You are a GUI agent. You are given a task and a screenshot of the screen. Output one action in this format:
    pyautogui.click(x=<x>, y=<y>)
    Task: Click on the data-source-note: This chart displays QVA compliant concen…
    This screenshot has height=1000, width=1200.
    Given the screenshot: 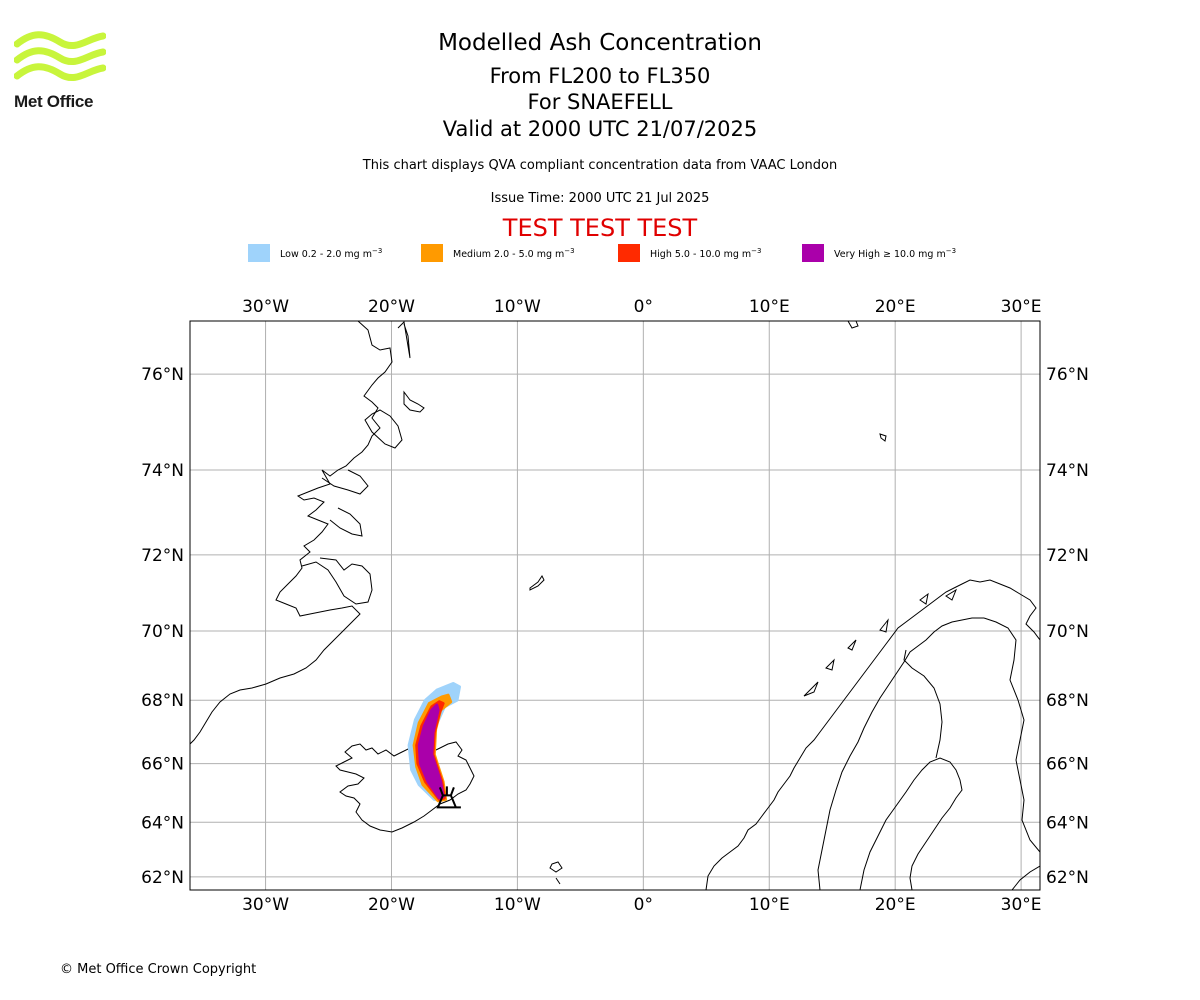 What is the action you would take?
    pyautogui.click(x=600, y=165)
    